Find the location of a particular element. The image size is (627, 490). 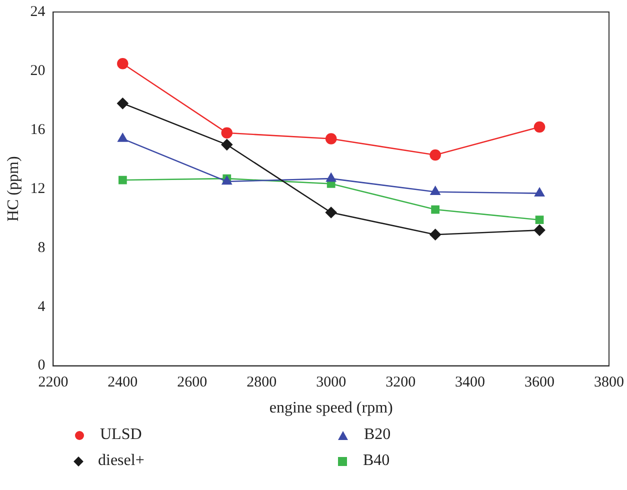

x-tick-label: 3200 is located at coordinates (401, 382).